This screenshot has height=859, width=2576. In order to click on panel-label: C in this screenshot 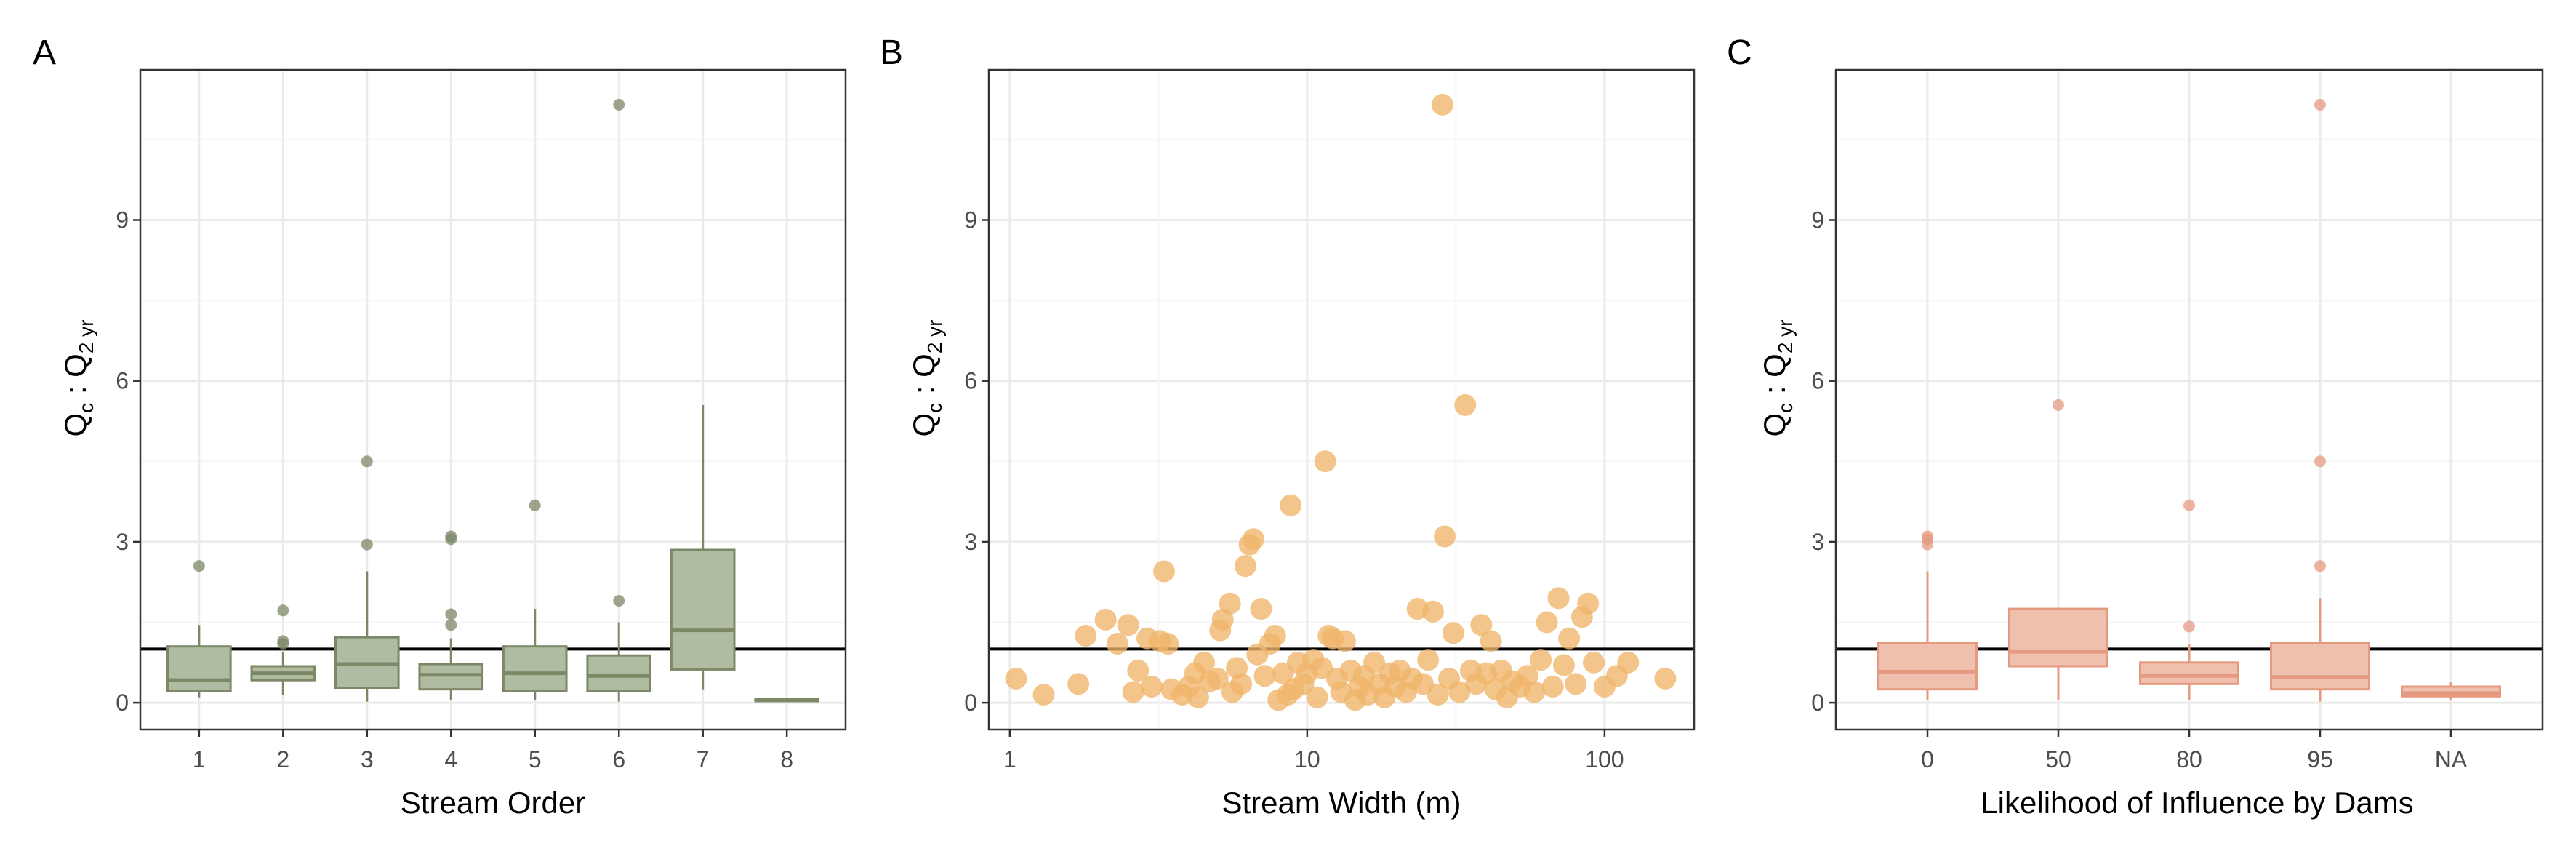, I will do `click(1739, 52)`.